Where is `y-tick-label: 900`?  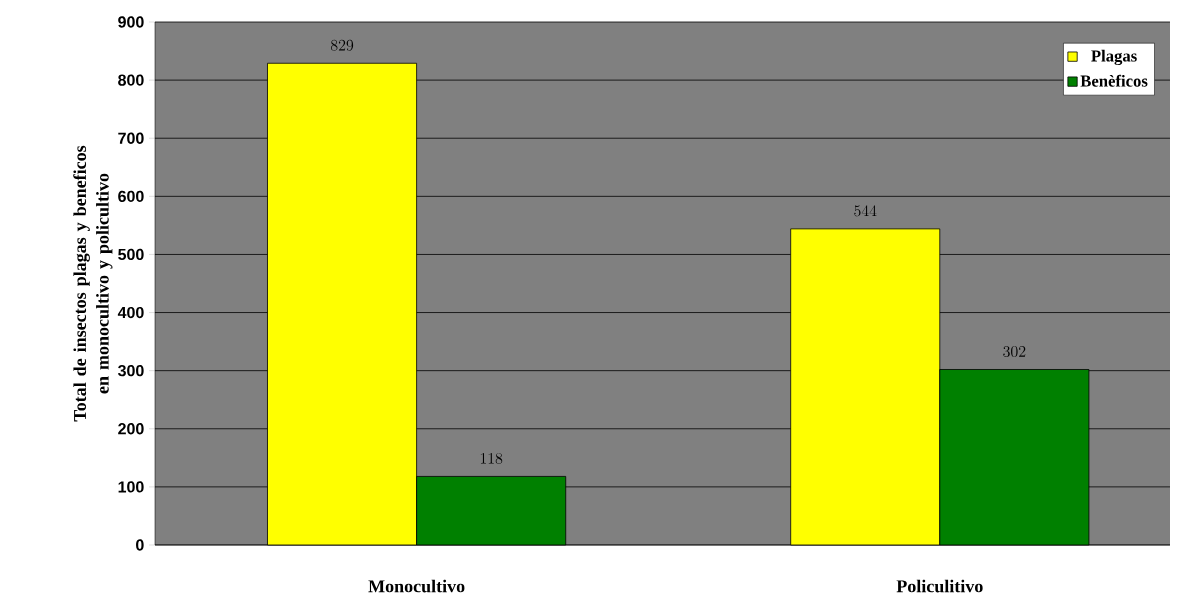 y-tick-label: 900 is located at coordinates (131, 22).